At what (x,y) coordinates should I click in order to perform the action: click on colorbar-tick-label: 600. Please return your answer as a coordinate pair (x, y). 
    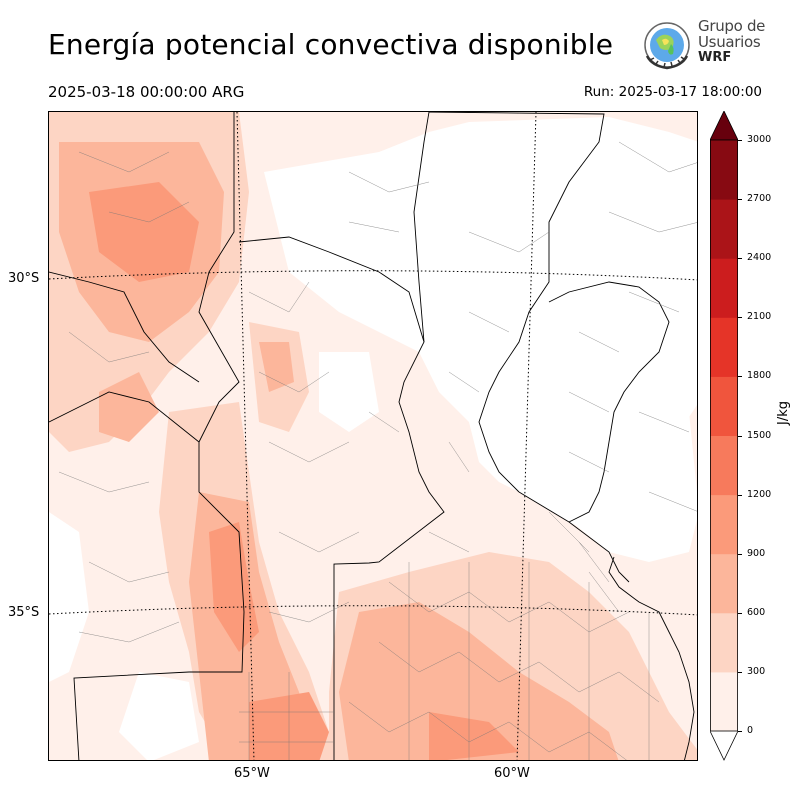
    Looking at the image, I should click on (756, 612).